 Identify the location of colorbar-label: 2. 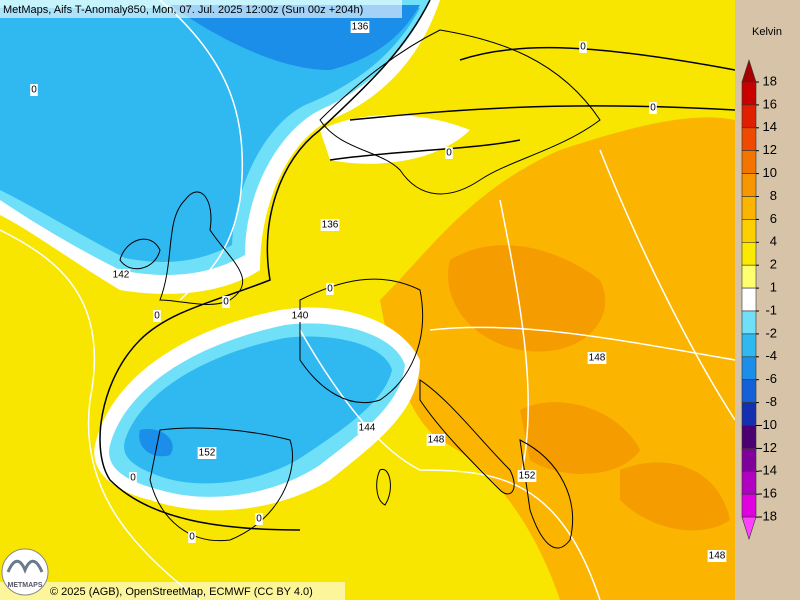
(773, 264).